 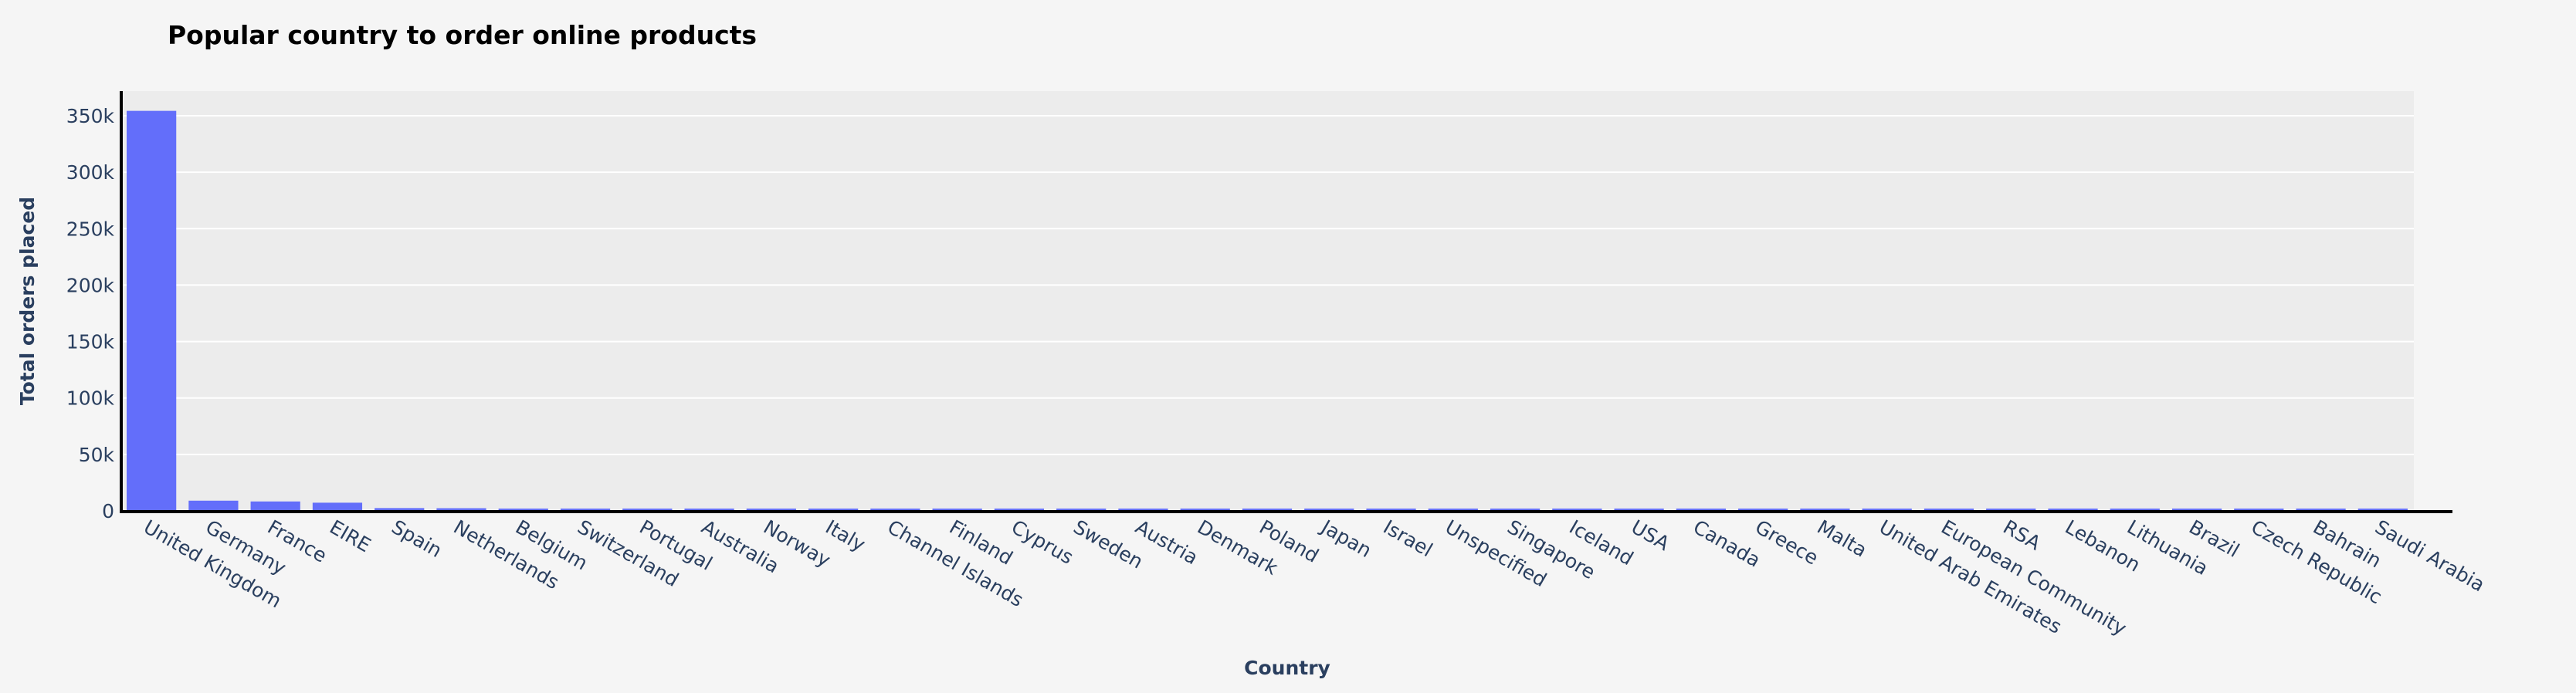 What do you see at coordinates (417, 539) in the screenshot?
I see `x-tick-label: Spain` at bounding box center [417, 539].